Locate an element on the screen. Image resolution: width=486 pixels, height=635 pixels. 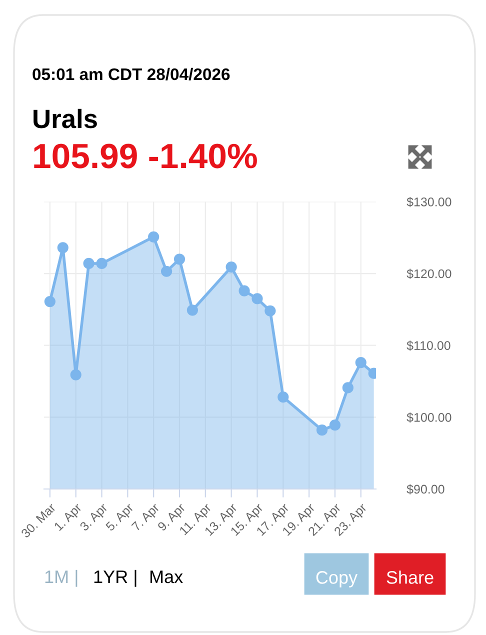
y-tick-label: $100.00 is located at coordinates (429, 417).